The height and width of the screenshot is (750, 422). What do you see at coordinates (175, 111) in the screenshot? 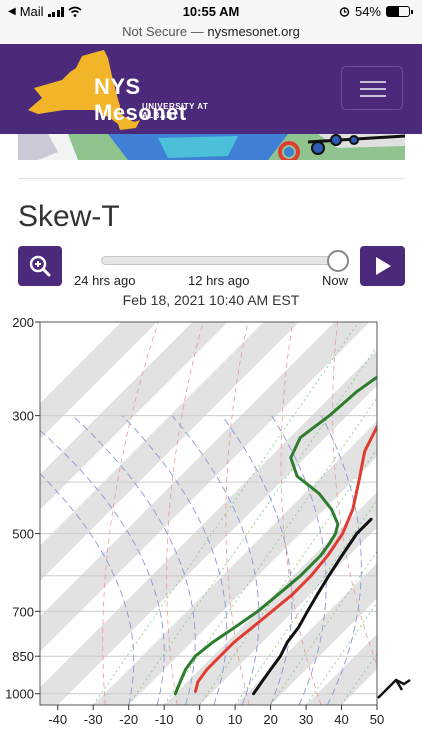
I see `brand-subtitle: UNIVERSITY AT ALBANY` at bounding box center [175, 111].